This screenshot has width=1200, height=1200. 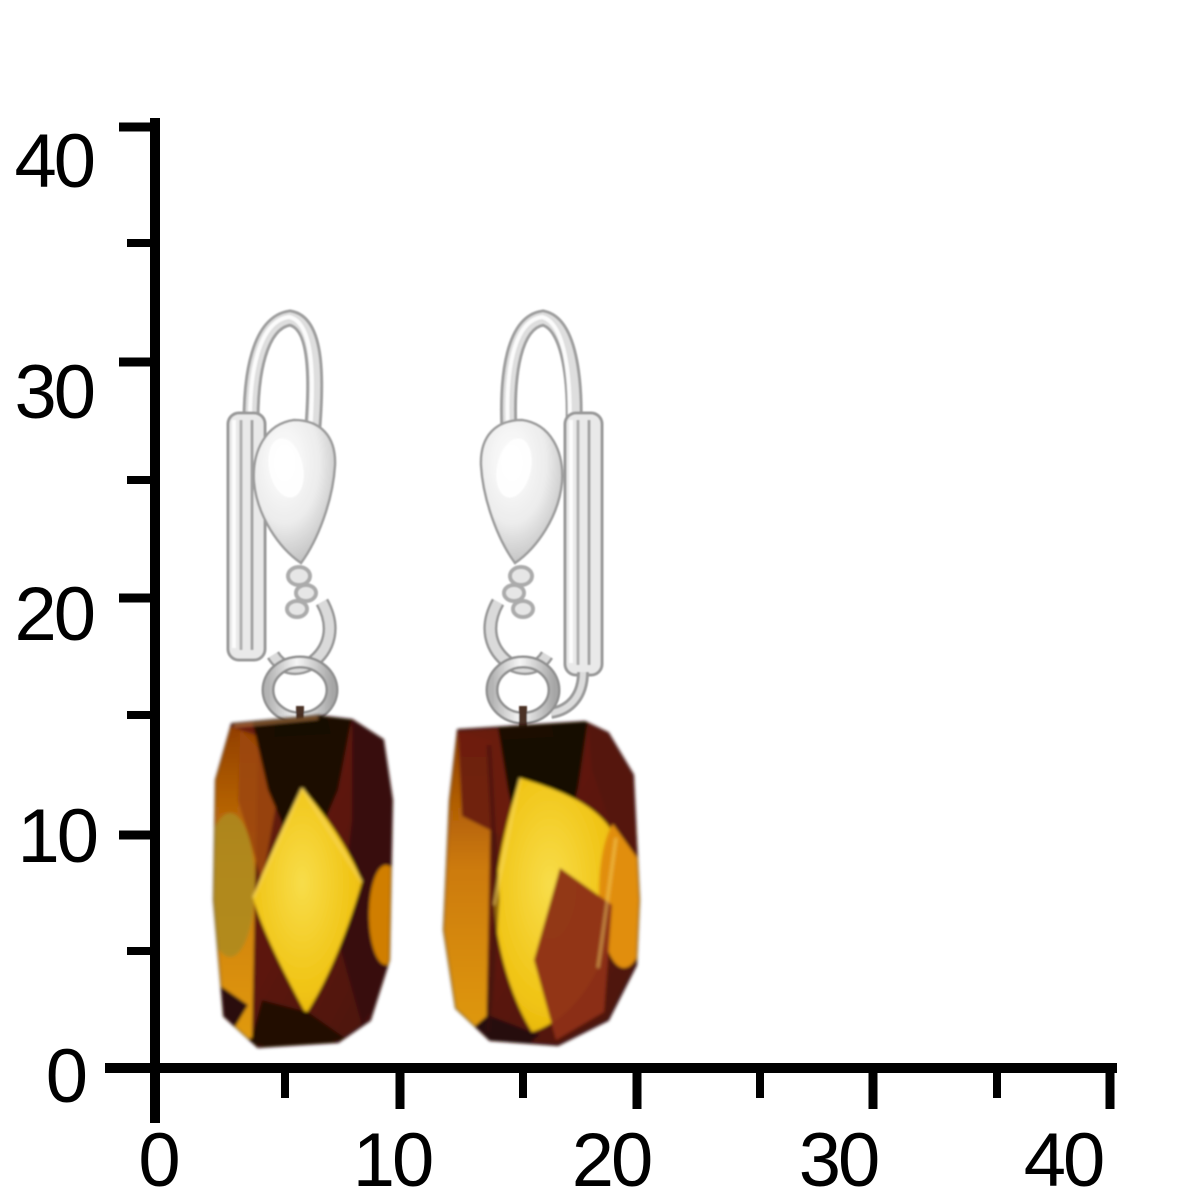 What do you see at coordinates (53, 614) in the screenshot?
I see `y-tick-label-20: 20` at bounding box center [53, 614].